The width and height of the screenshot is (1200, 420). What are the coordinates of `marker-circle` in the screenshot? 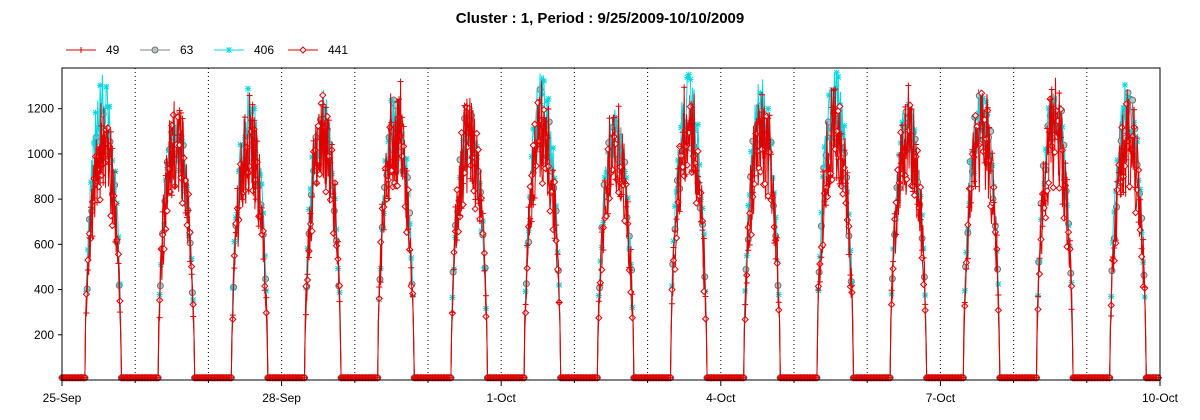 It's located at (1133, 100).